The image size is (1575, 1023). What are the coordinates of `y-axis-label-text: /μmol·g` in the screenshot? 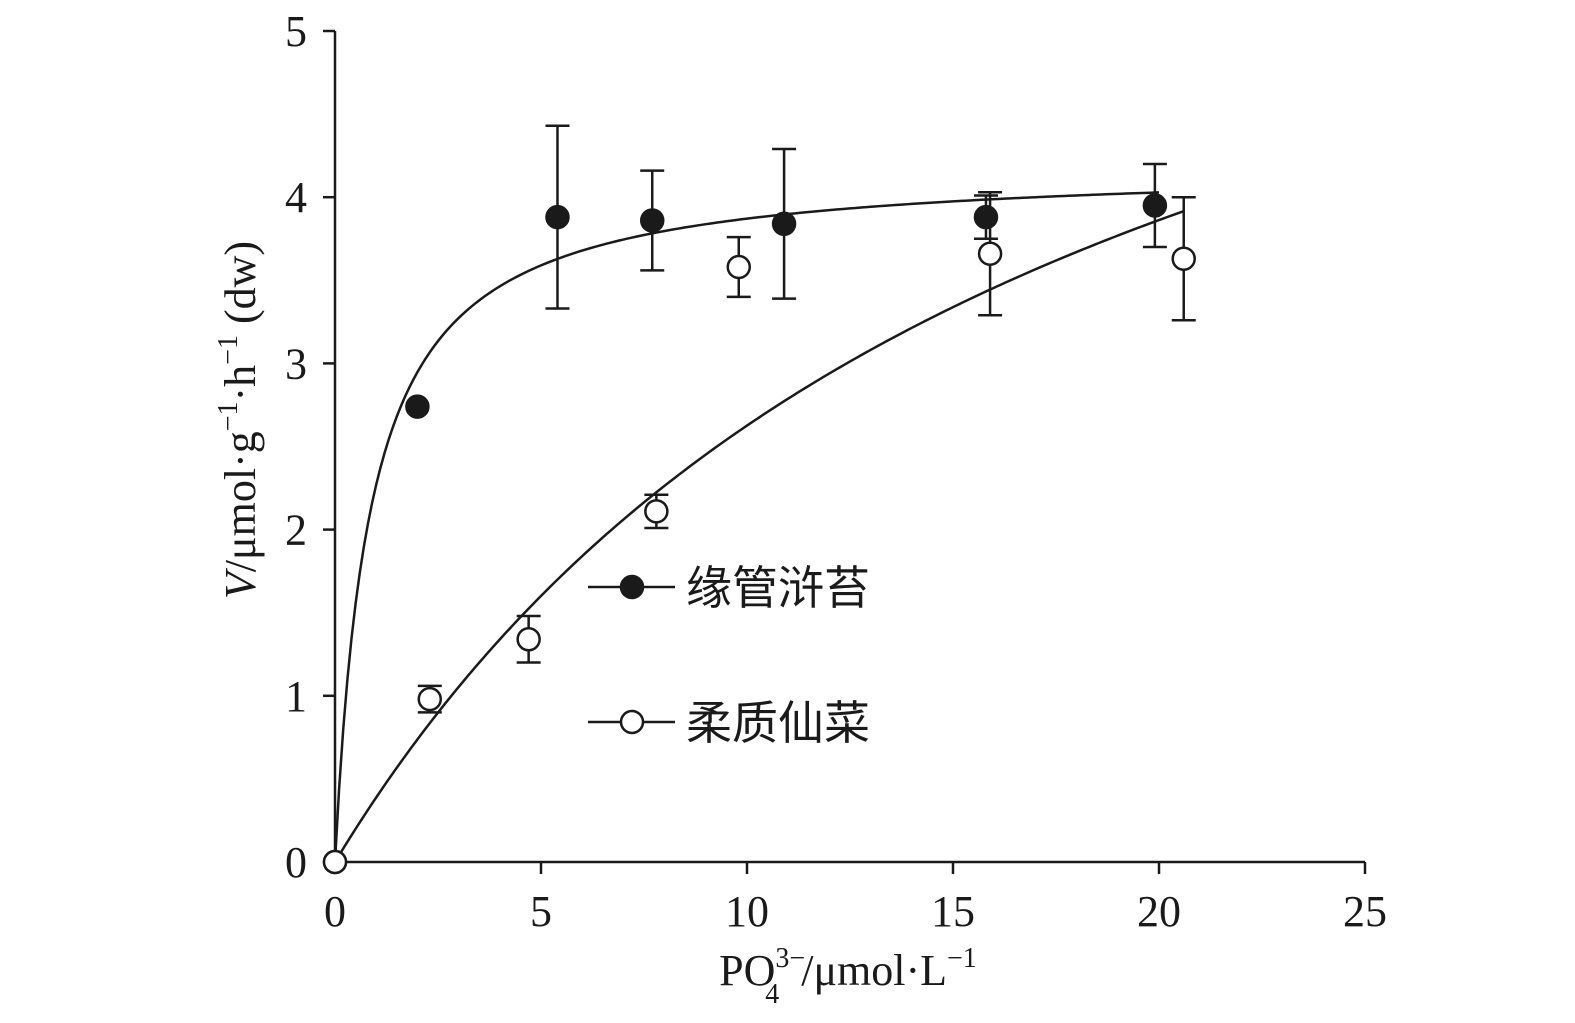 It's located at (240, 501).